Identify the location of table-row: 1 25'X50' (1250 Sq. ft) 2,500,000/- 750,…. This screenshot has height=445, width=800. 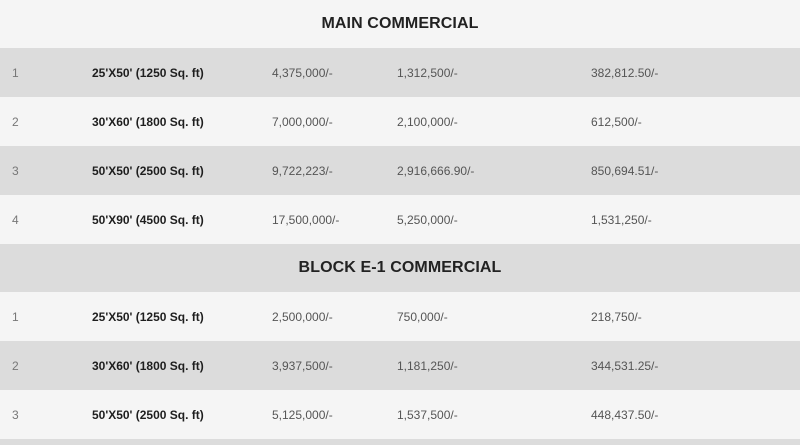
(400, 316).